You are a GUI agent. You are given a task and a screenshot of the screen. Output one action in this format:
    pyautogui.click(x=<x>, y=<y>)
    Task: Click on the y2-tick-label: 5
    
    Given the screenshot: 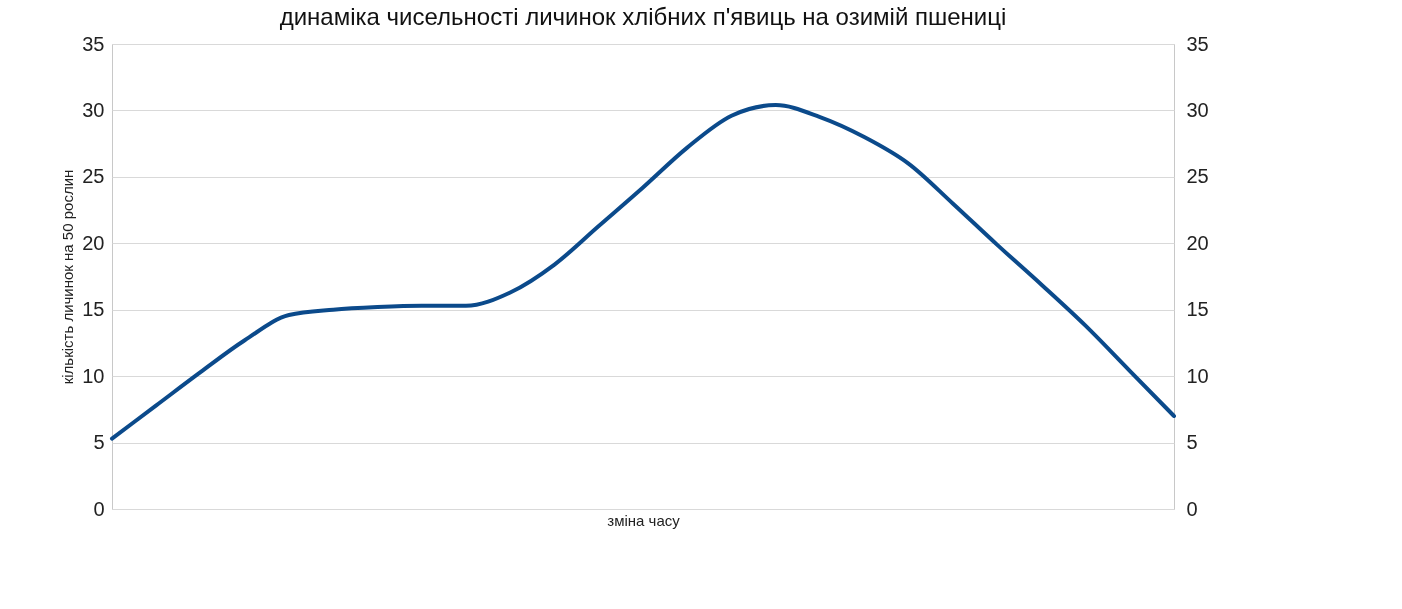 What is the action you would take?
    pyautogui.click(x=1192, y=442)
    